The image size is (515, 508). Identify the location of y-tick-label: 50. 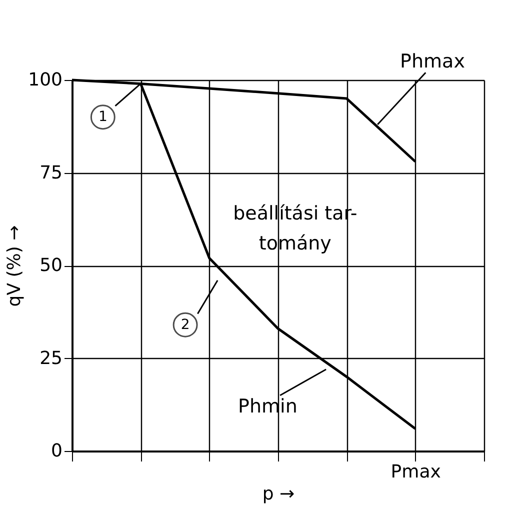
(51, 265).